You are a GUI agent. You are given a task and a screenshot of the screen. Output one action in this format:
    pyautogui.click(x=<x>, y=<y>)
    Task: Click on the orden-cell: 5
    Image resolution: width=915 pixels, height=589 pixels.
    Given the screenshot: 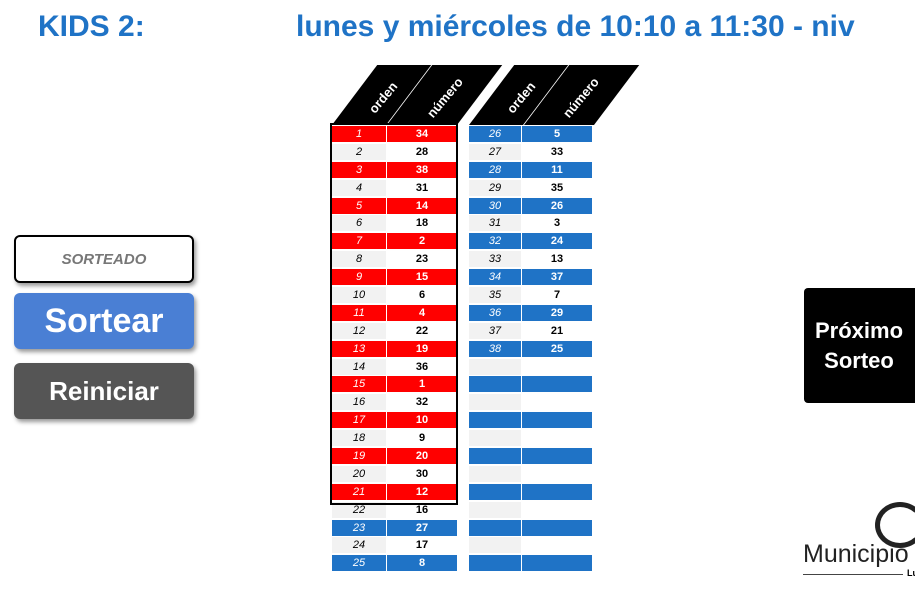 What is the action you would take?
    pyautogui.click(x=359, y=205)
    